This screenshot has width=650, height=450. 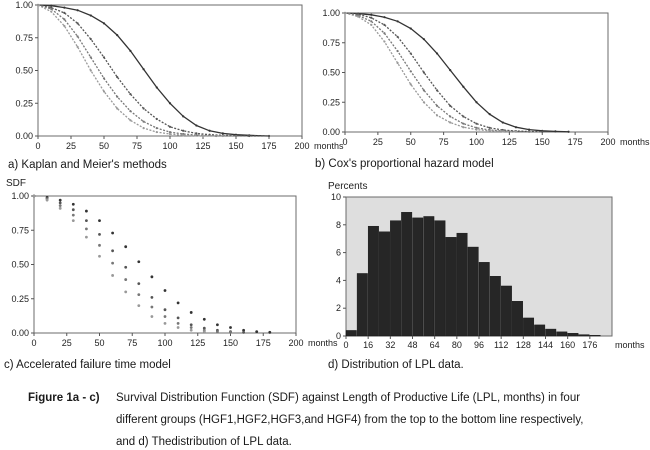 I want to click on x-tick-label: 160, so click(x=567, y=345).